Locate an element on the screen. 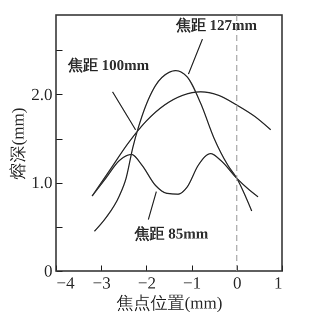 The height and width of the screenshot is (325, 320). x-axis-title: 焦点位置(mm) is located at coordinates (169, 303).